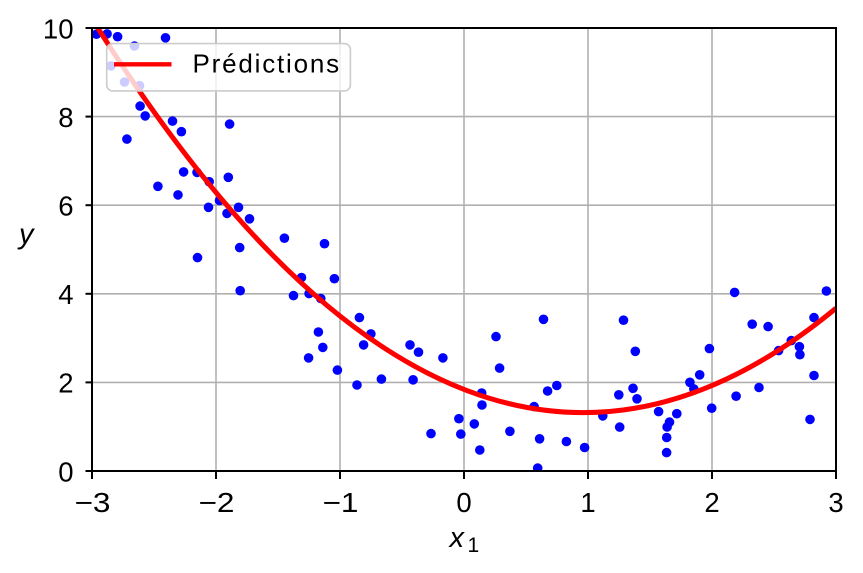 This screenshot has height=573, width=863. What do you see at coordinates (65, 206) in the screenshot?
I see `svg-text: 6` at bounding box center [65, 206].